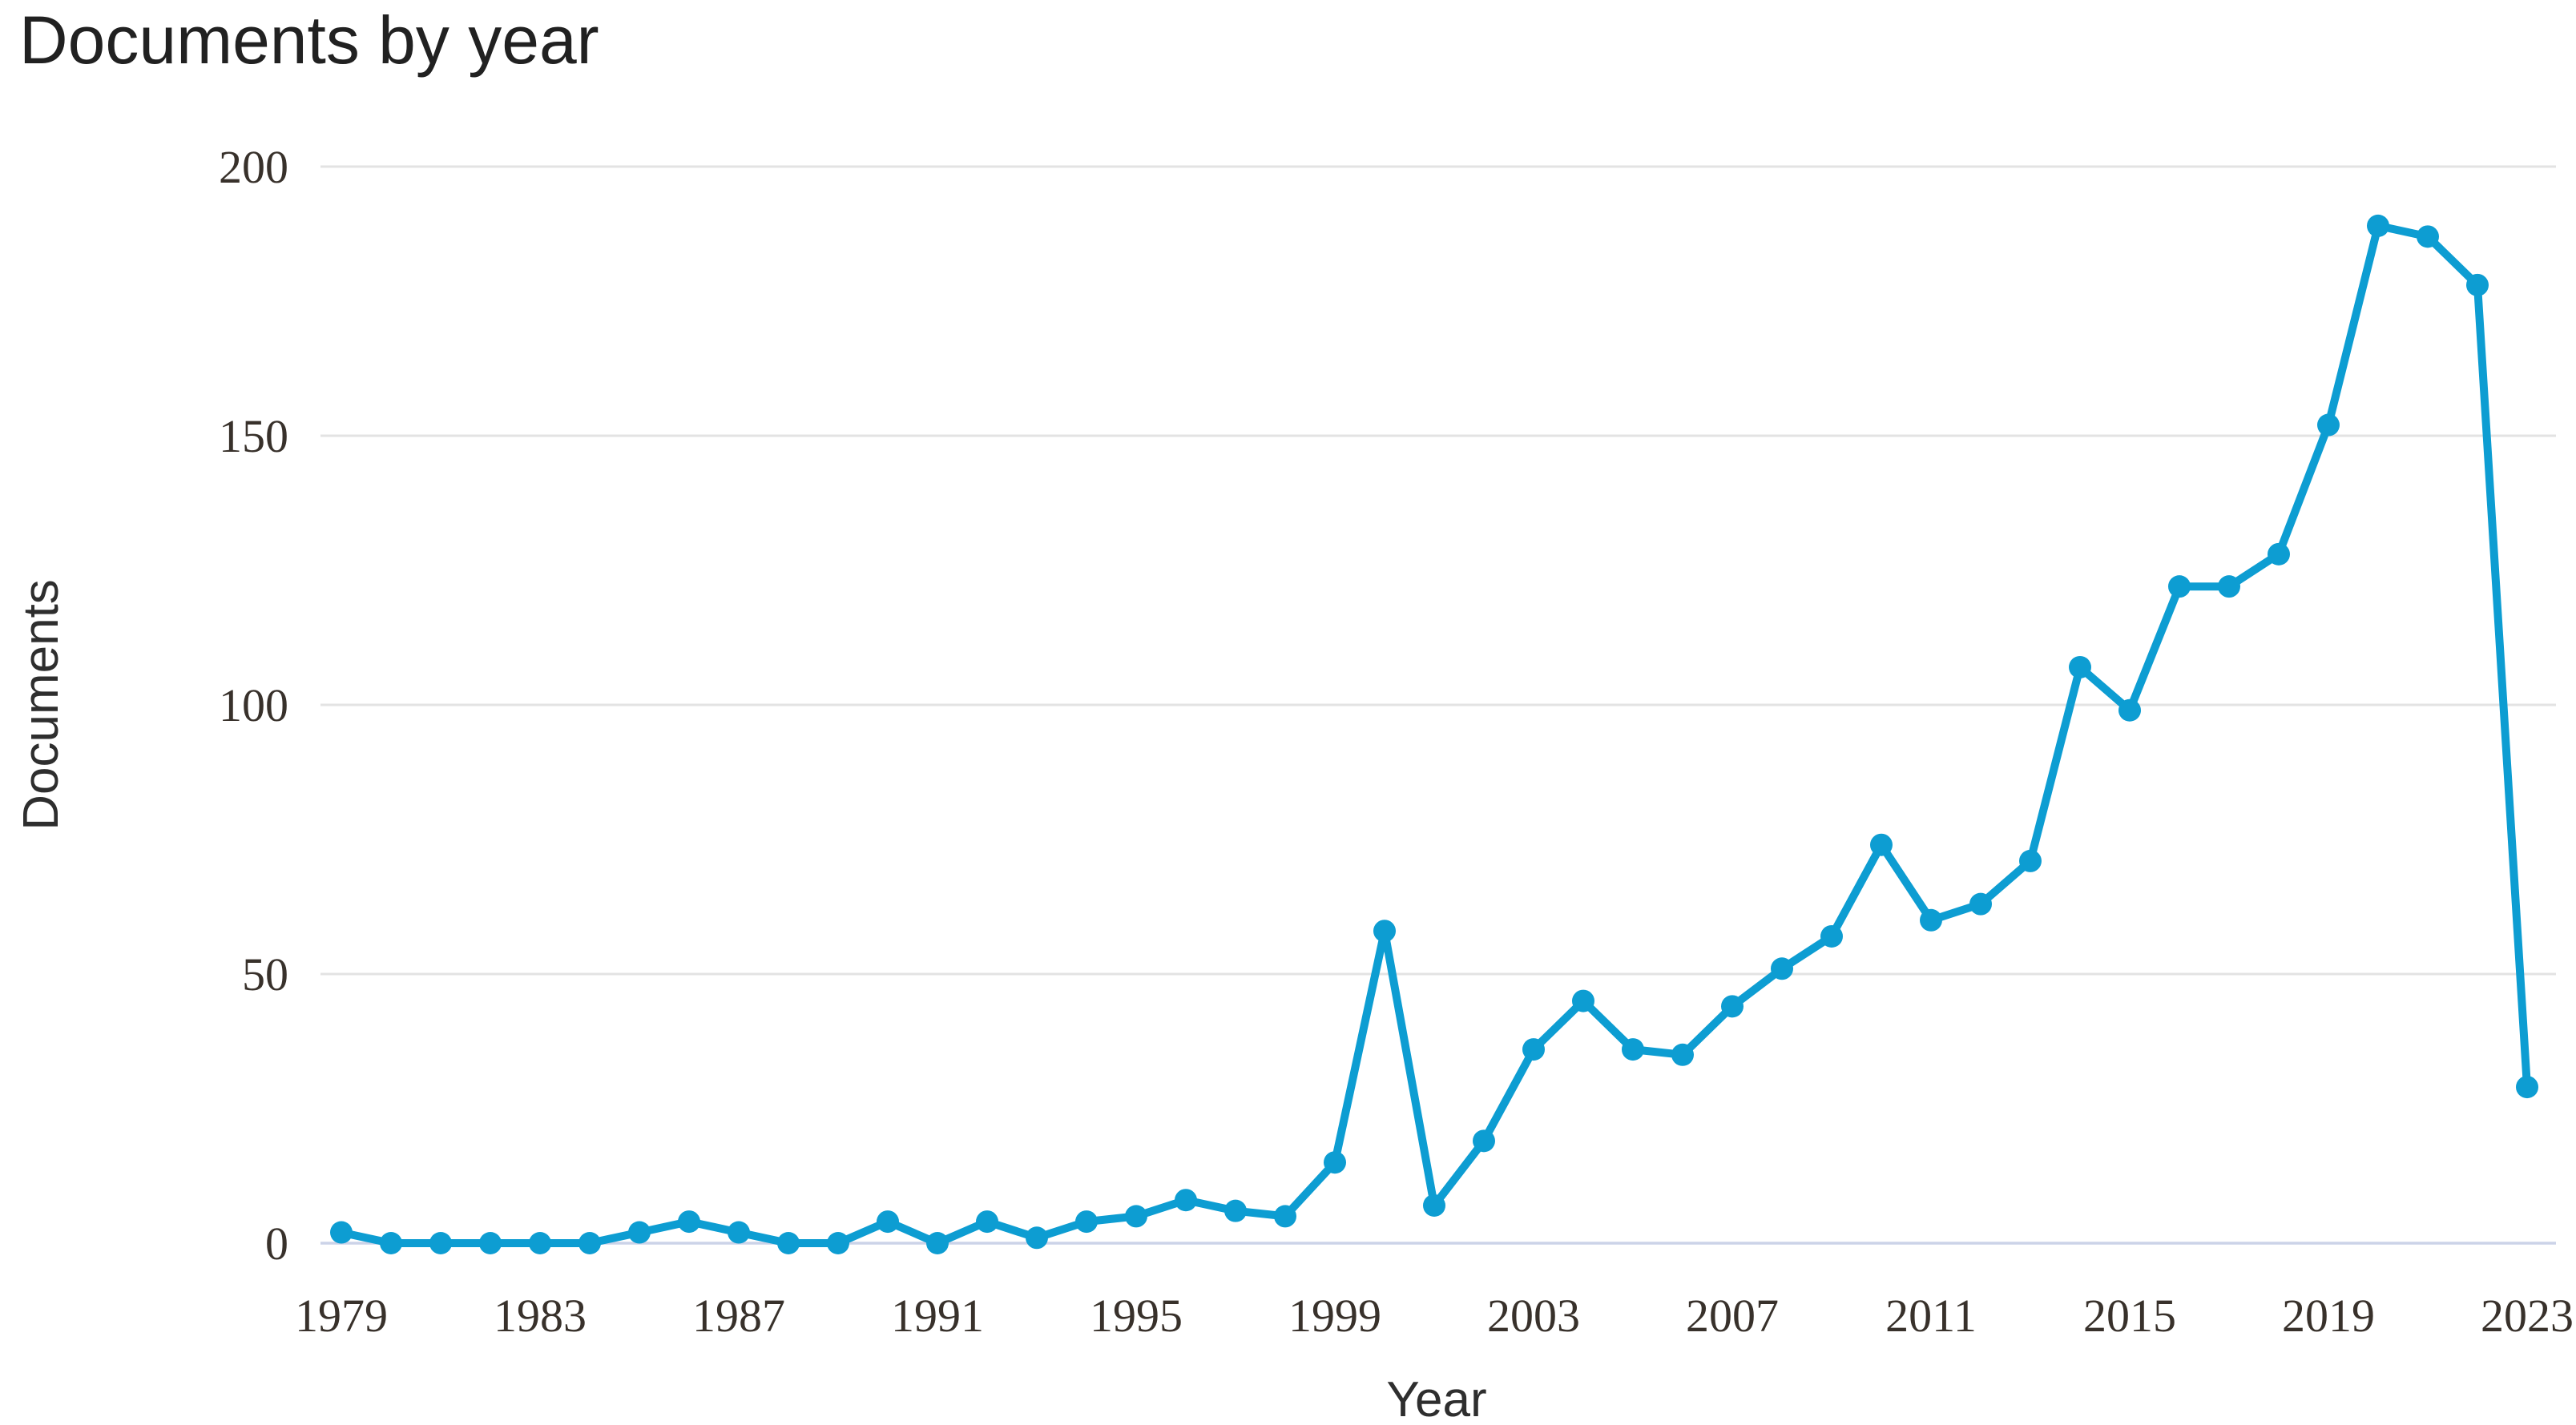 The height and width of the screenshot is (1425, 2576). What do you see at coordinates (639, 1232) in the screenshot?
I see `data-point-1985` at bounding box center [639, 1232].